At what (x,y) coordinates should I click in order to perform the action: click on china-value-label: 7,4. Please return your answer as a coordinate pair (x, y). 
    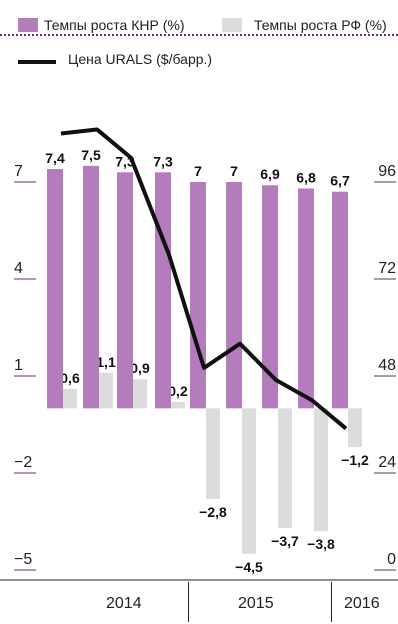
    Looking at the image, I should click on (55, 158).